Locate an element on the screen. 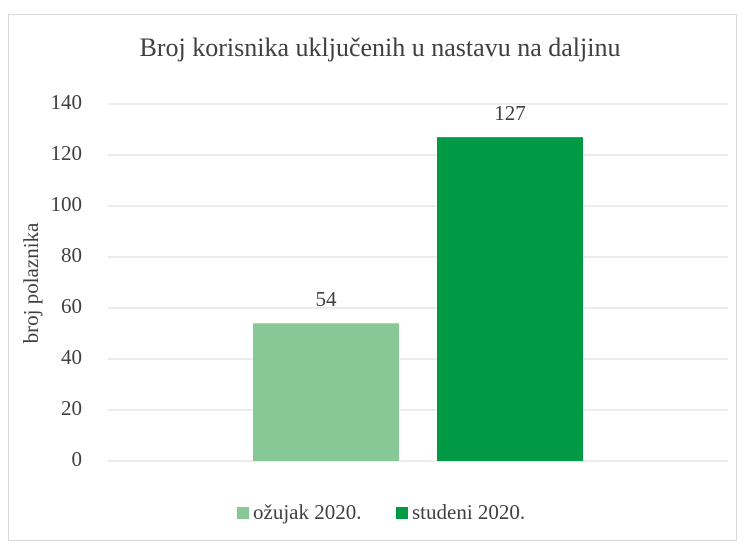  y-tick-label: 80 is located at coordinates (71, 255).